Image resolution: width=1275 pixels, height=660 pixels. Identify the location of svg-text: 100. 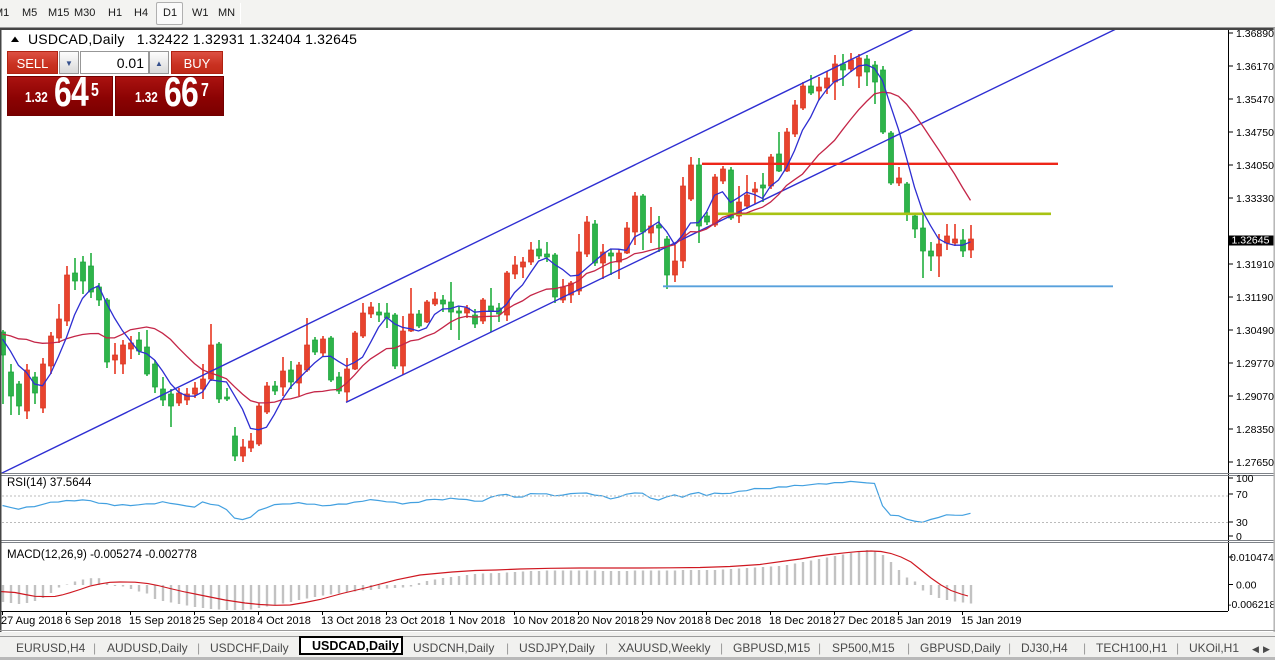
(1245, 479).